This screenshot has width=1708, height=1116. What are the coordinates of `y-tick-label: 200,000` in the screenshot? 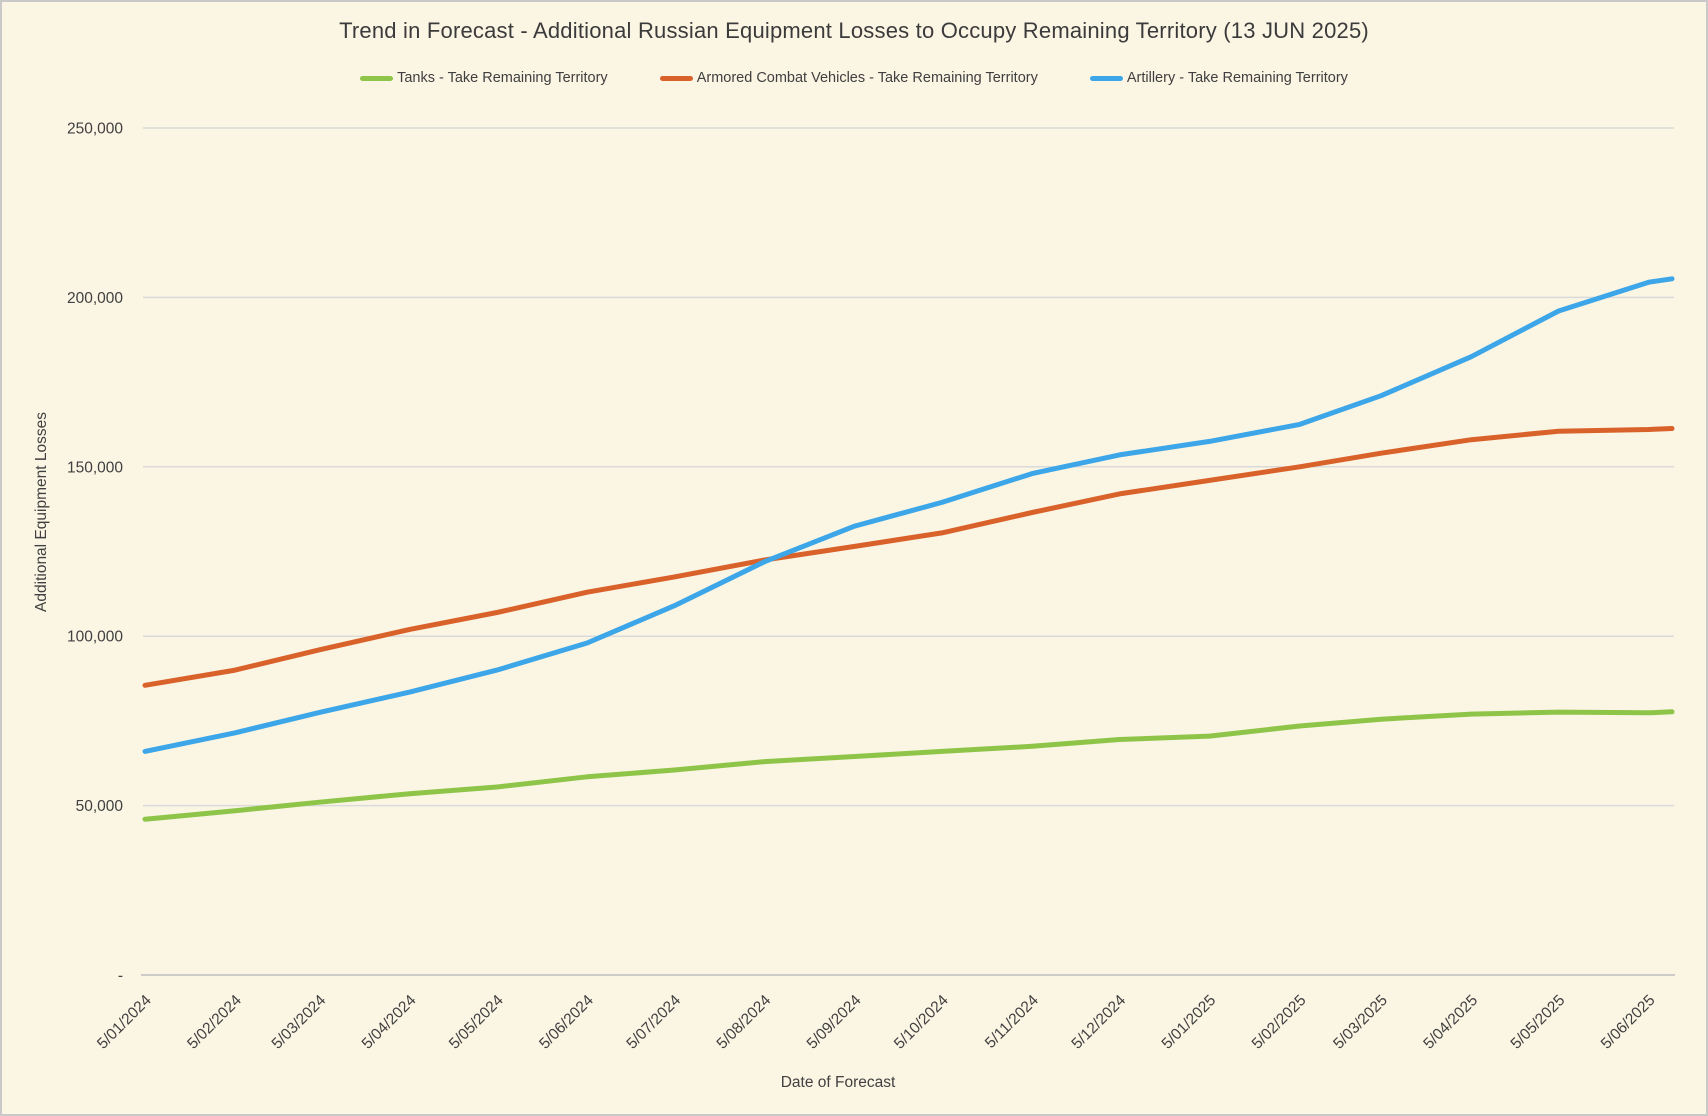 It's located at (95, 298).